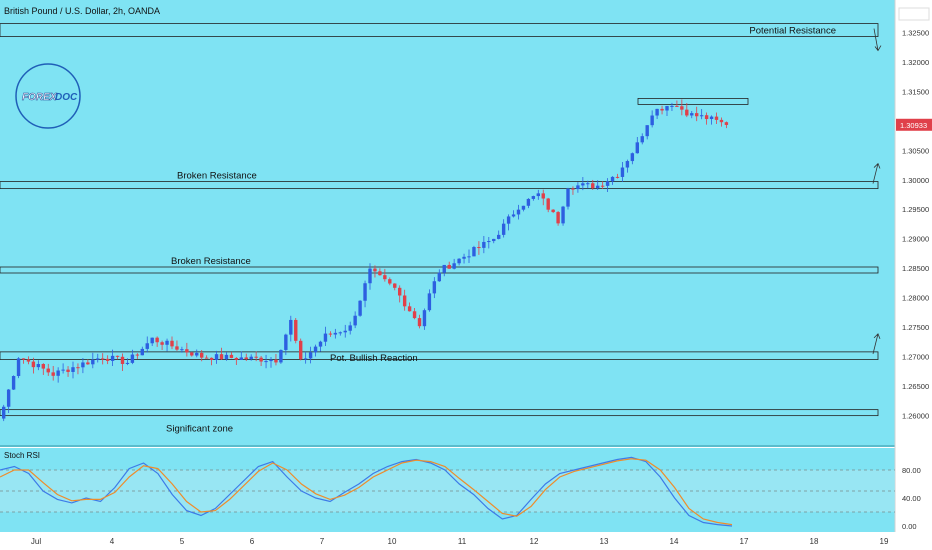 The image size is (932, 550). I want to click on time-tick-label: 7, so click(322, 541).